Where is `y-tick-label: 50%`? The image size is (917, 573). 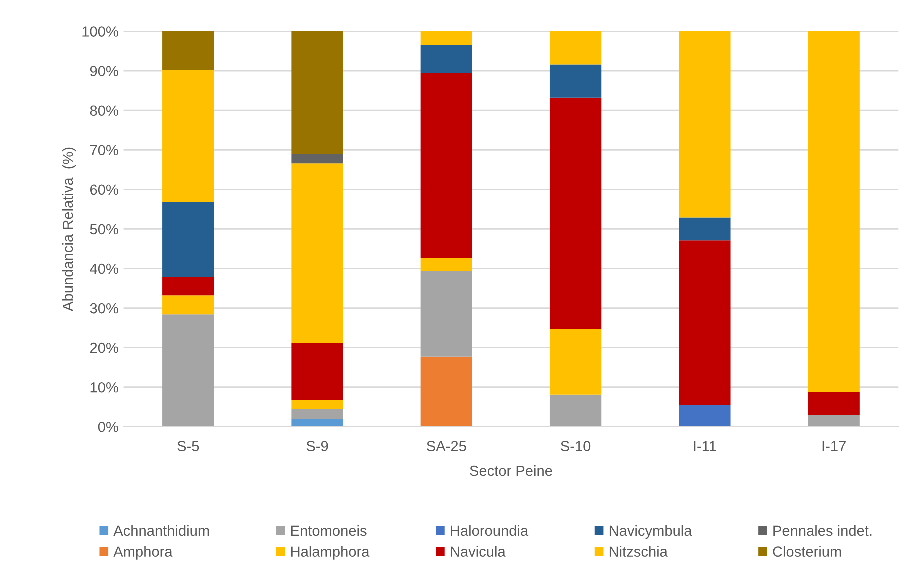 y-tick-label: 50% is located at coordinates (104, 229).